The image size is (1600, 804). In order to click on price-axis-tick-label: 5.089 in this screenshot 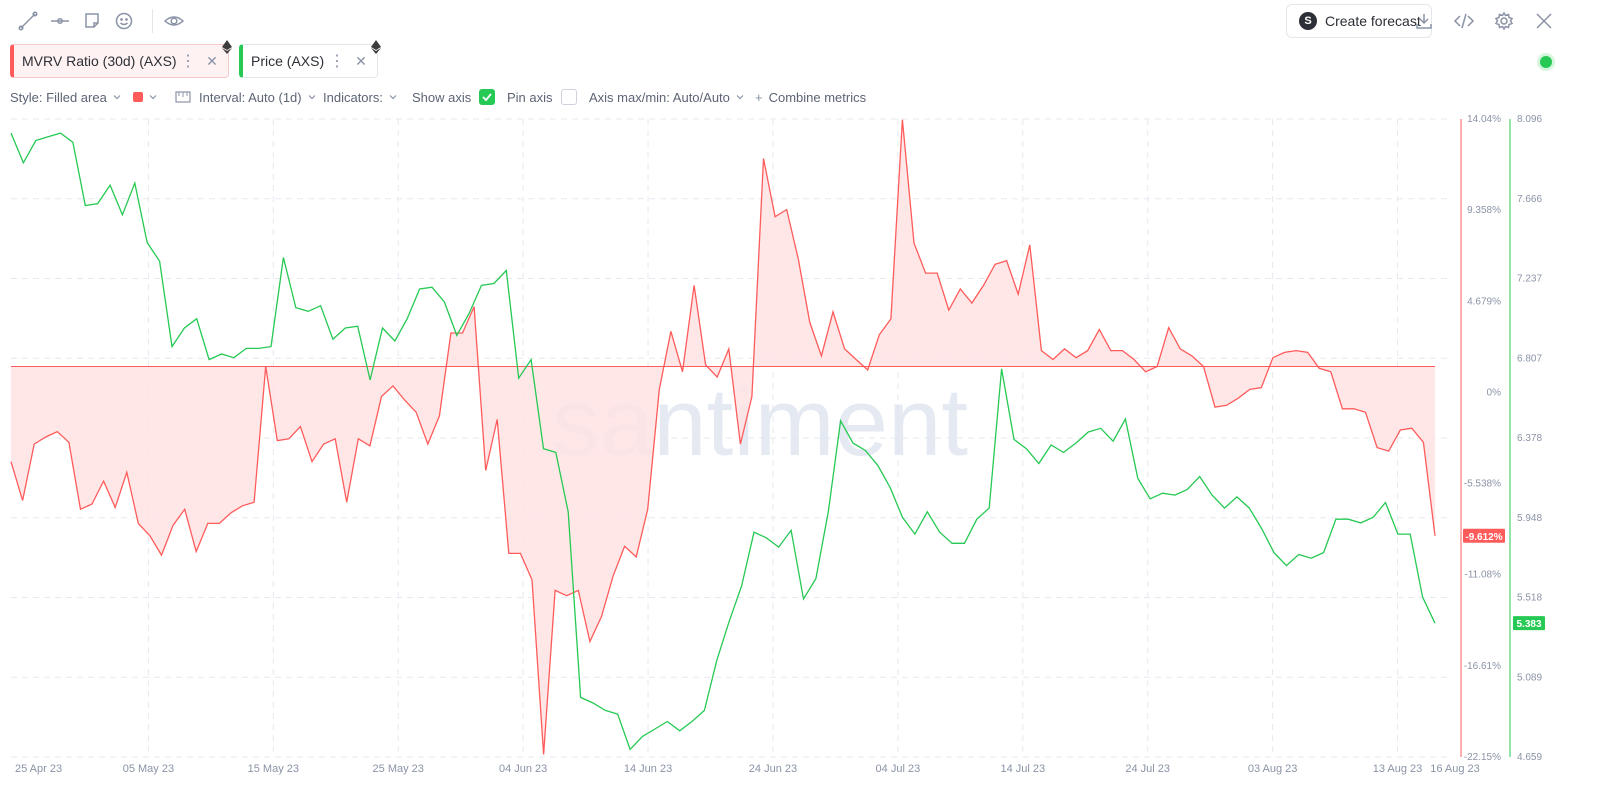, I will do `click(1529, 677)`.